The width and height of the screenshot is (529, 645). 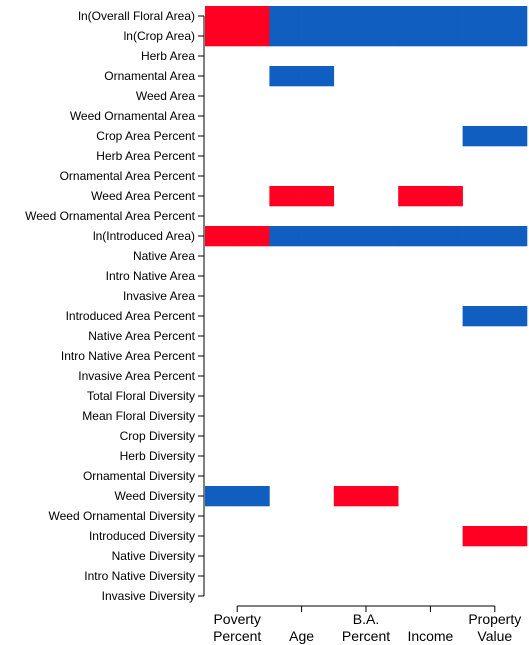 What do you see at coordinates (159, 36) in the screenshot?
I see `y-tick-label: ln(Crop Area)` at bounding box center [159, 36].